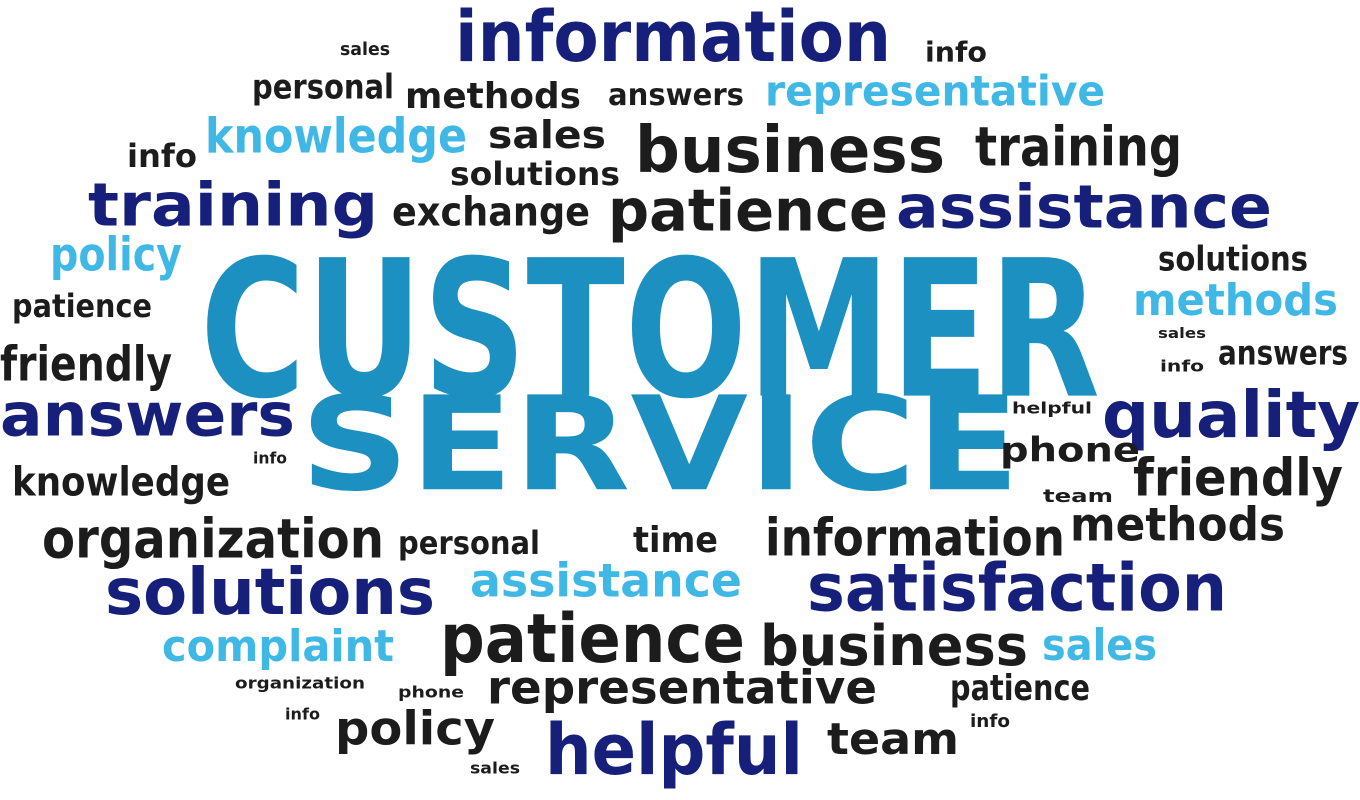  I want to click on word-service: SERVICE, so click(660, 444).